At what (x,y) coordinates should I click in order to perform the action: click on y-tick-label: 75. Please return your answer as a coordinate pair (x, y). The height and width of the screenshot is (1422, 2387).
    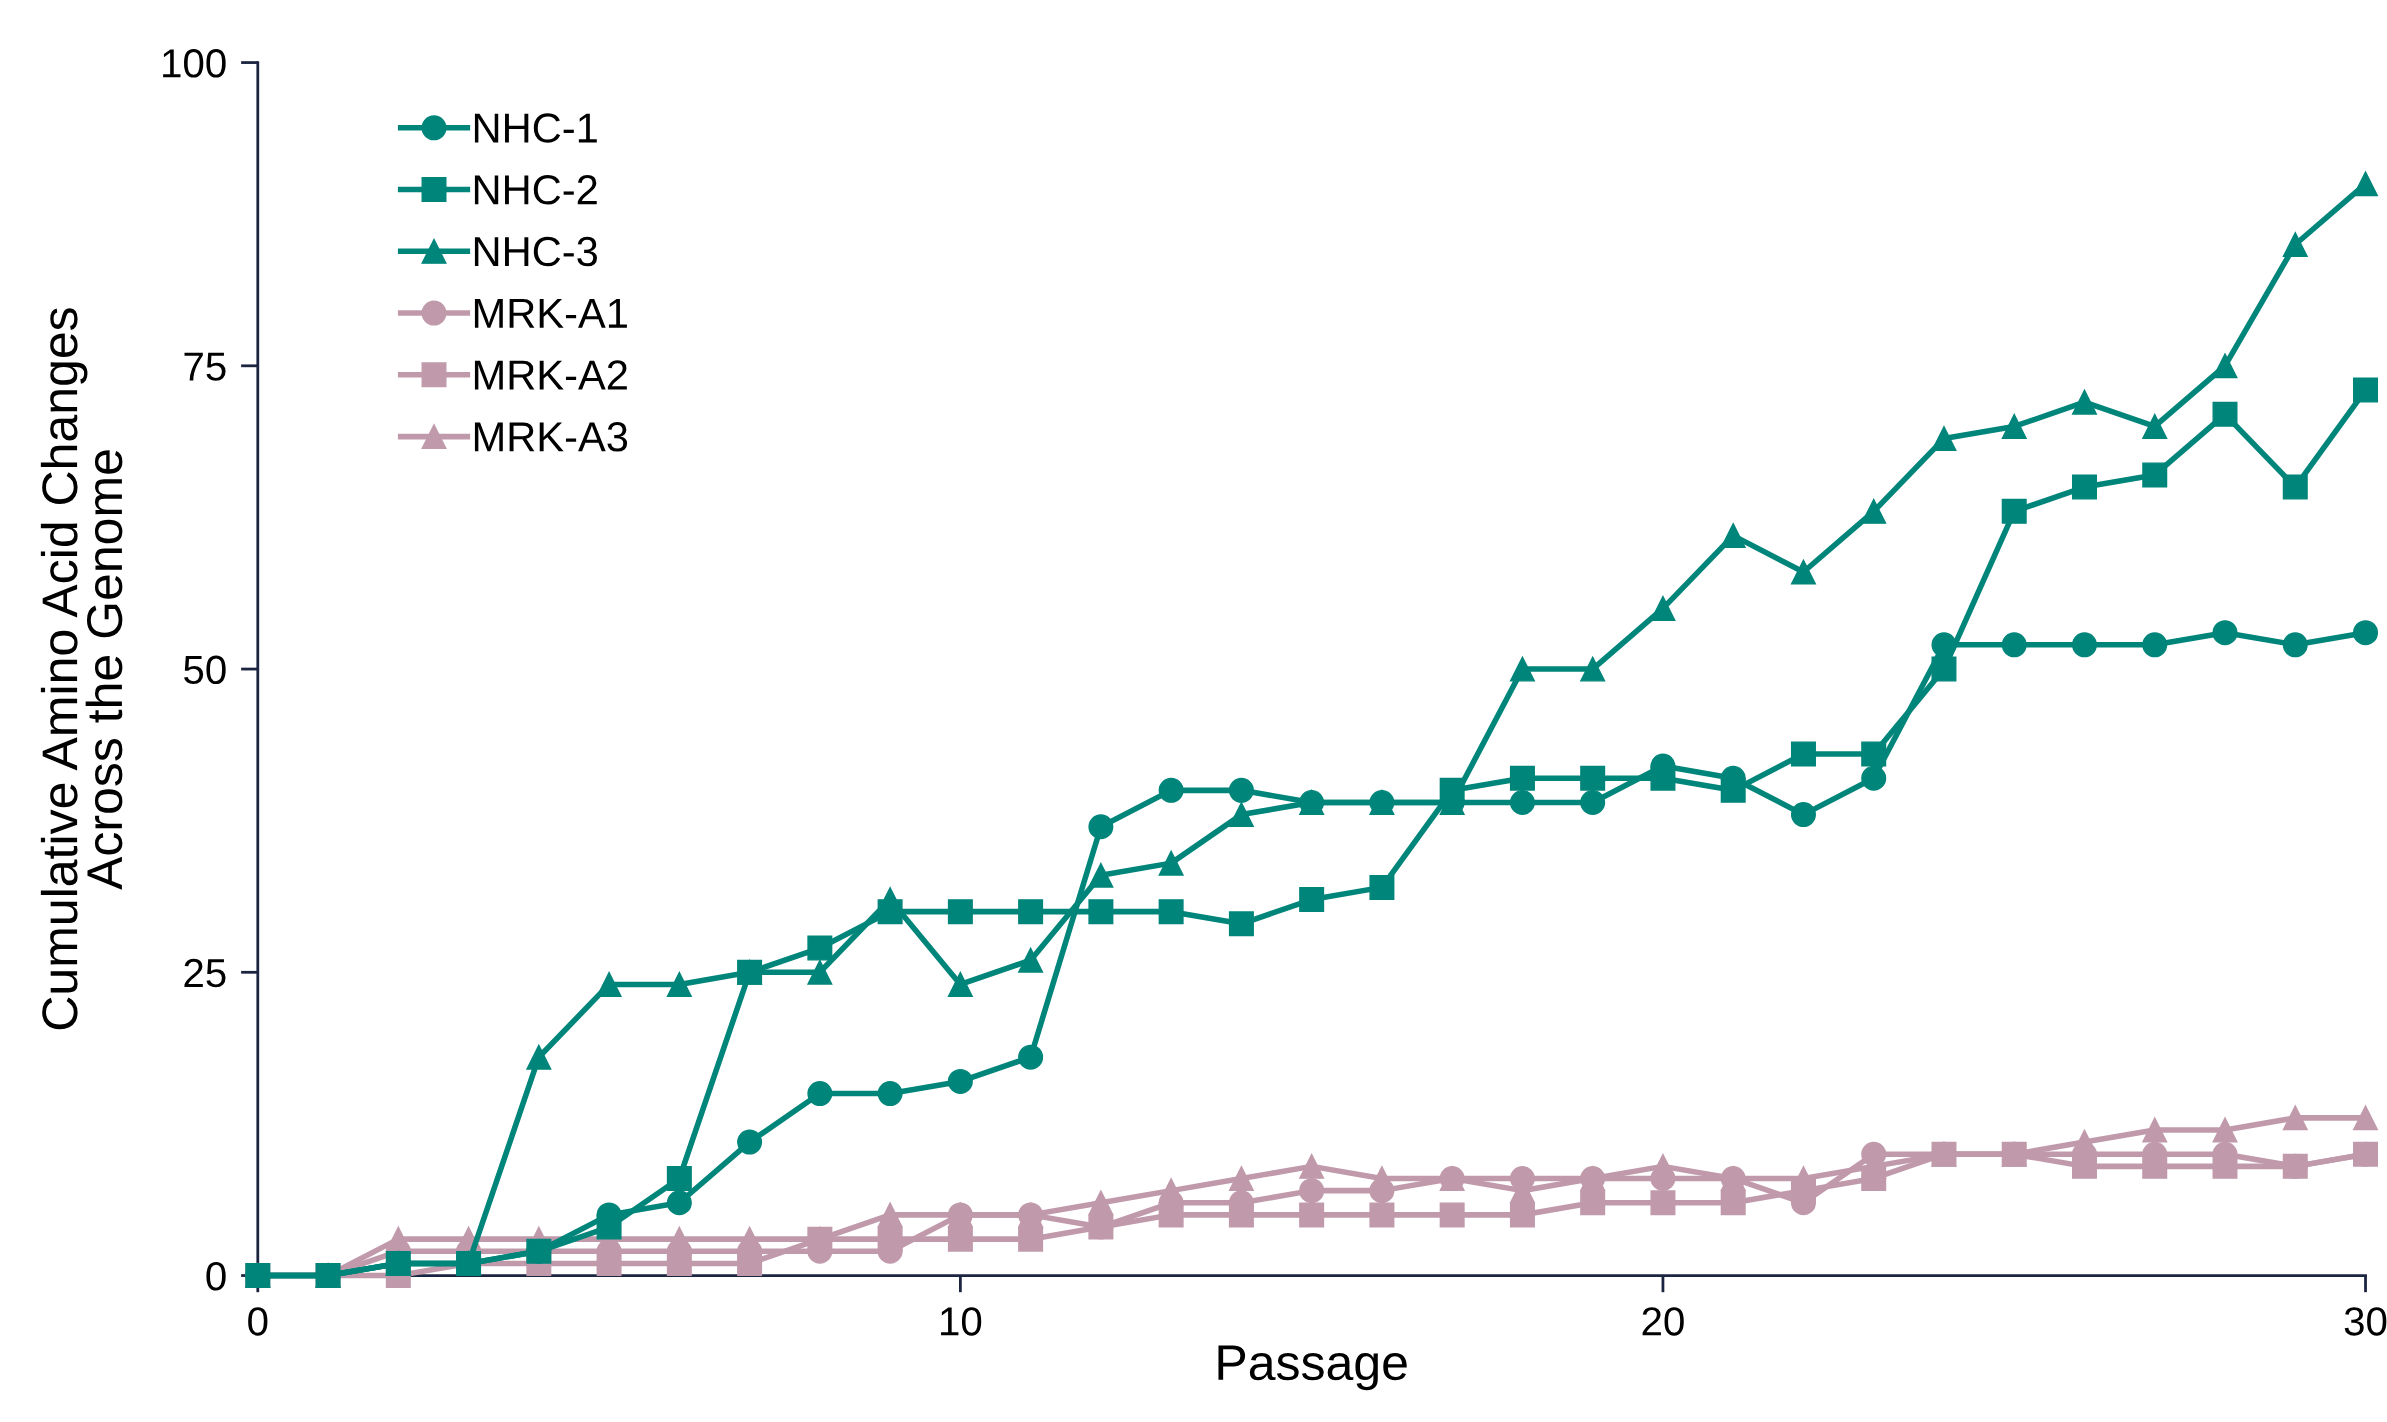
    Looking at the image, I should click on (205, 366).